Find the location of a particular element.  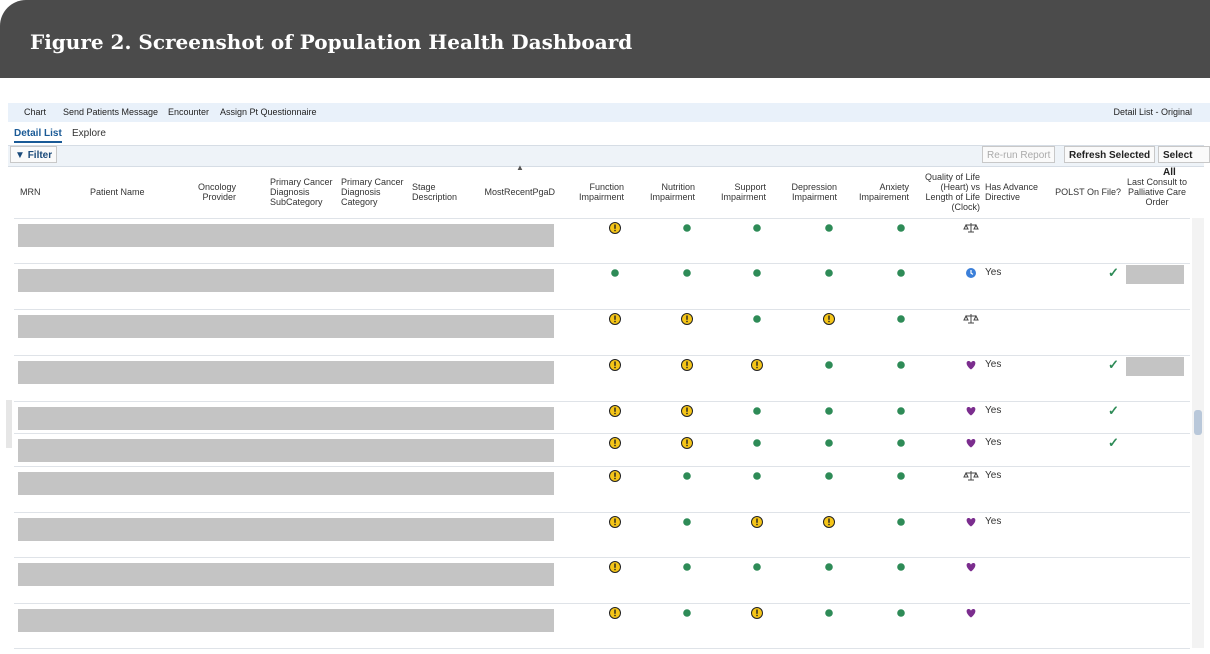

column-header: Has Advance Directive is located at coordinates (1020, 192).